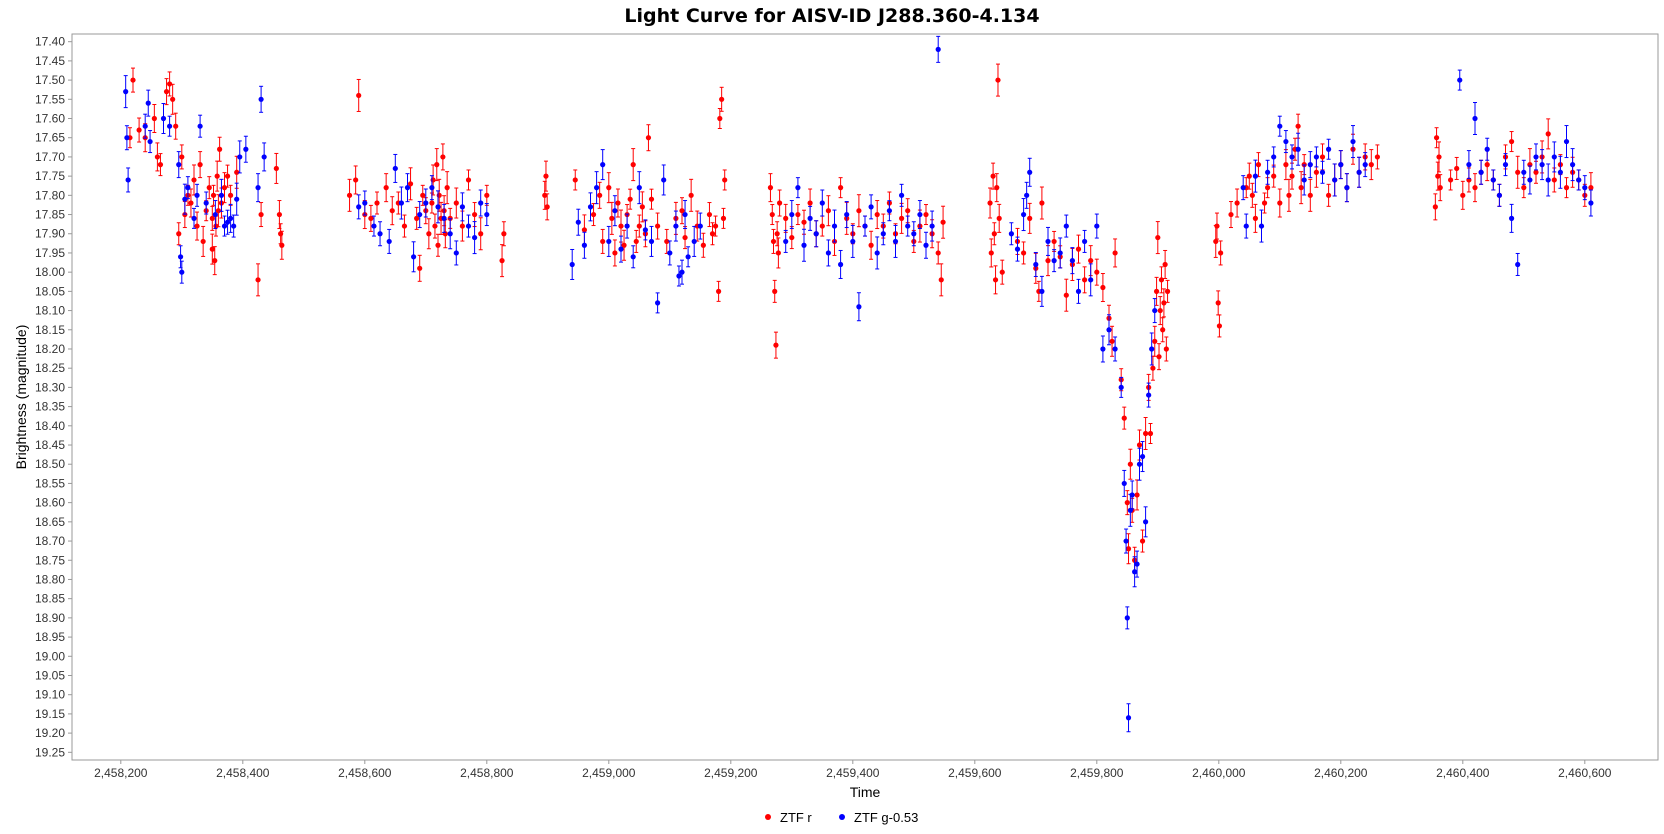 This screenshot has width=1664, height=834. Describe the element at coordinates (768, 817) in the screenshot. I see `legend-marker-ztf-r` at that location.